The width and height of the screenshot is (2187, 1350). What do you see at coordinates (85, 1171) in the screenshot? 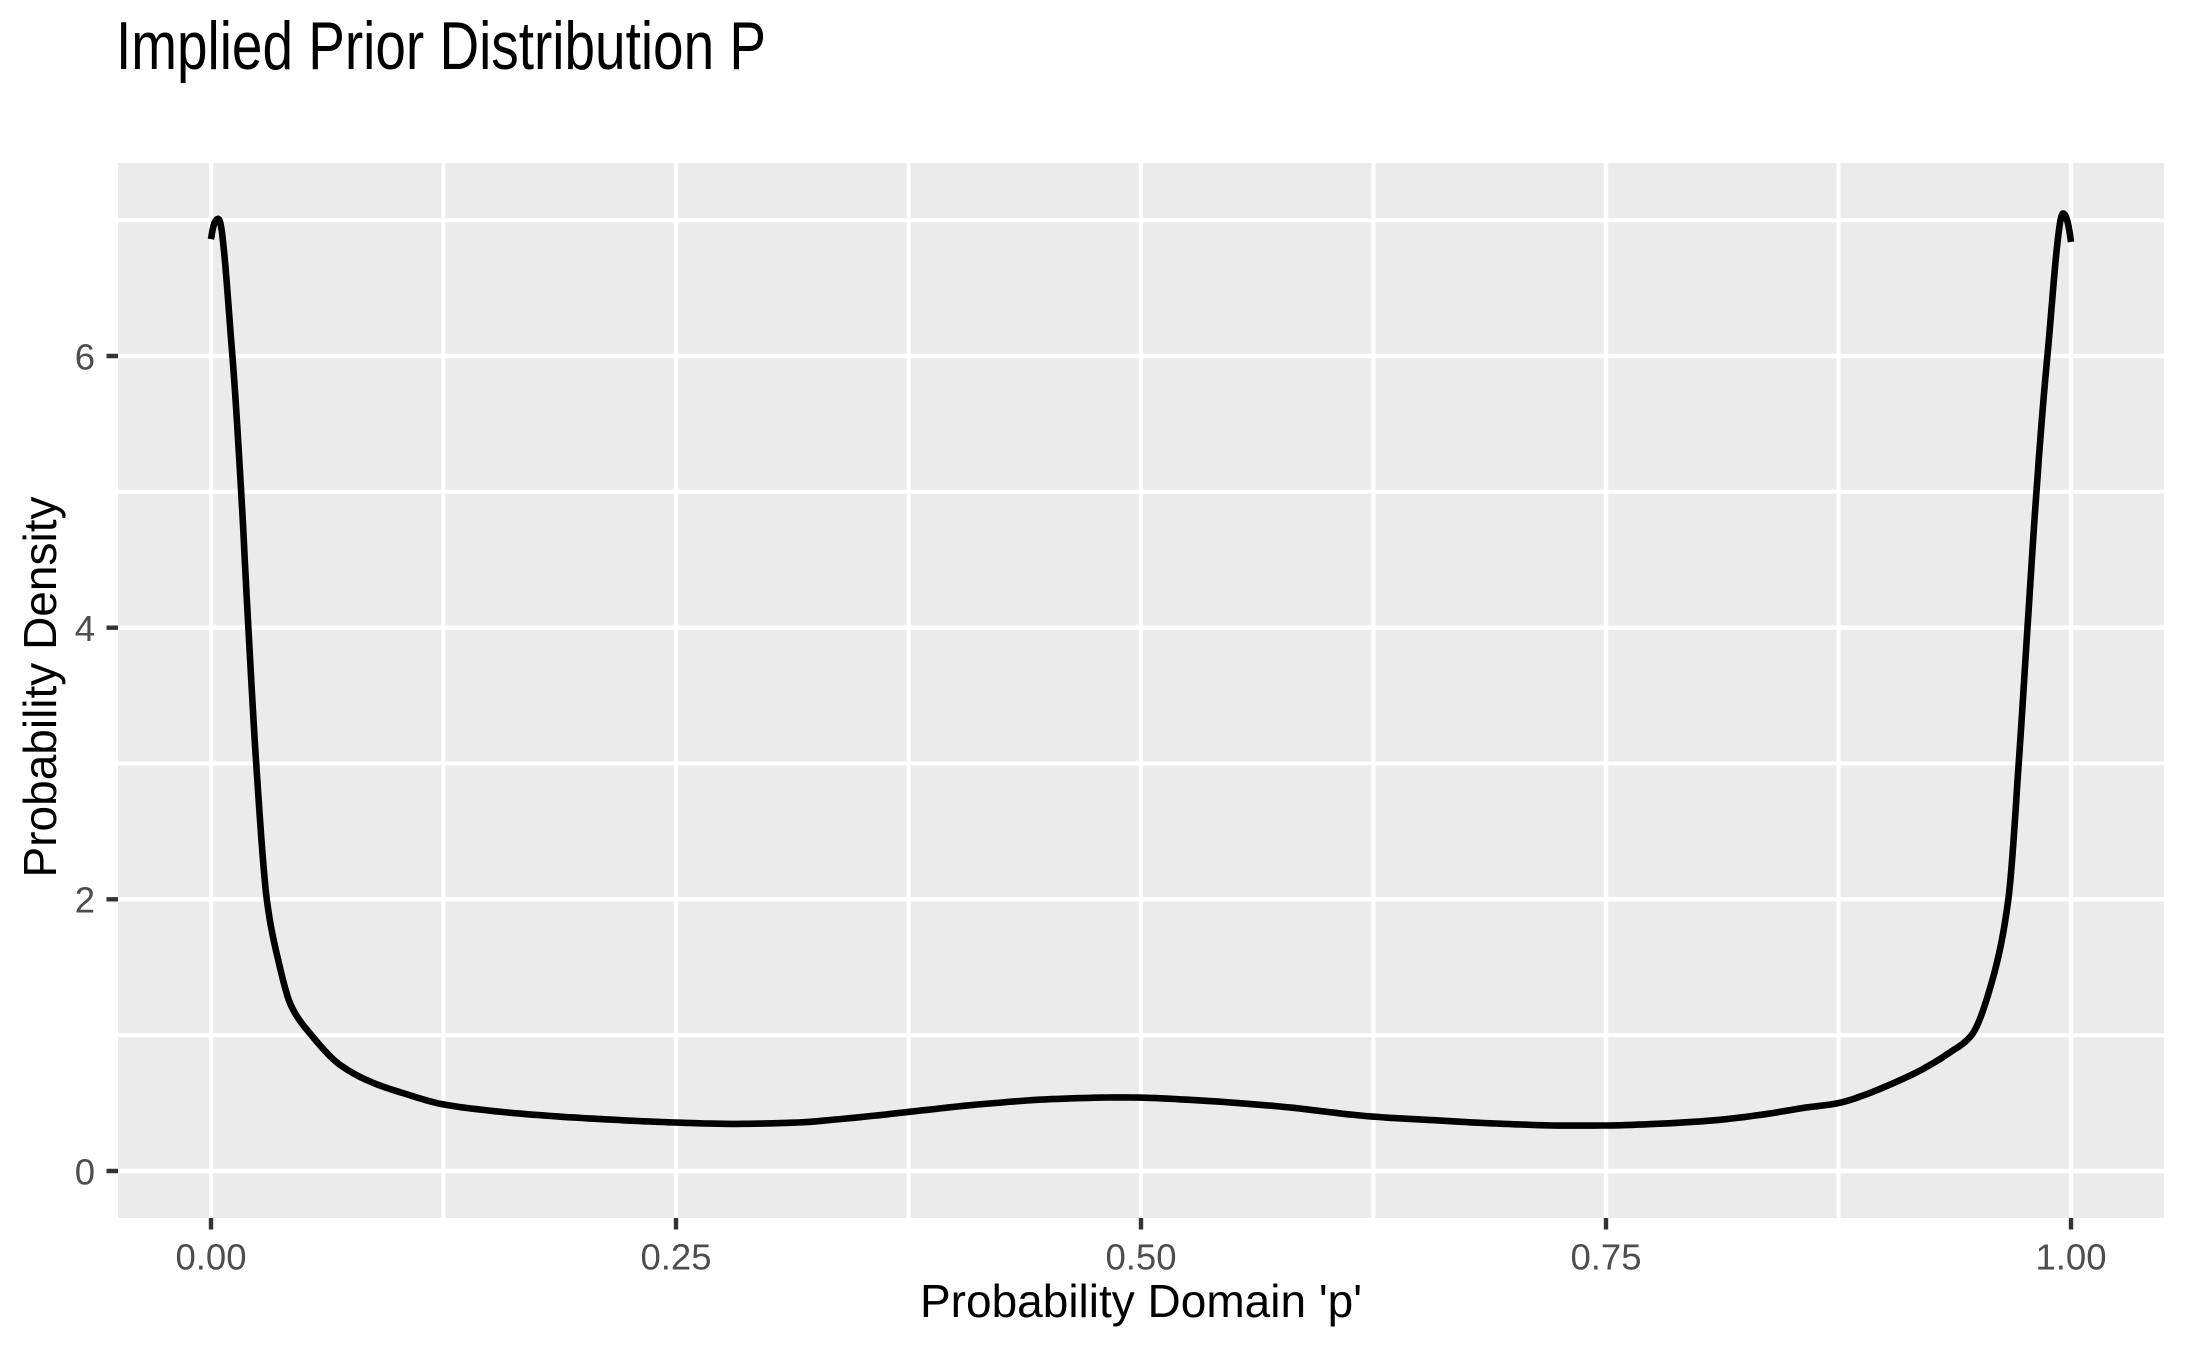
I see `svg-text: 0` at bounding box center [85, 1171].